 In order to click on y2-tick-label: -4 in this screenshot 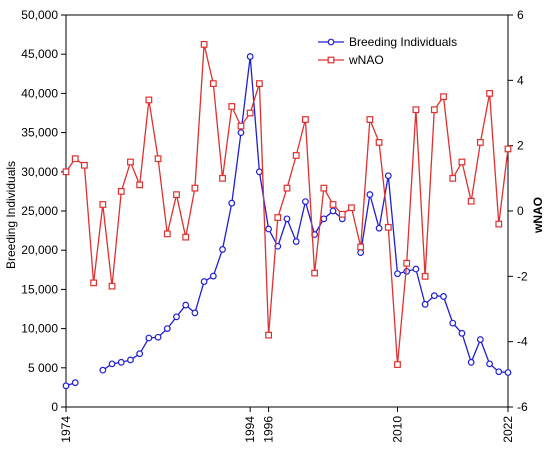, I will do `click(522, 342)`.